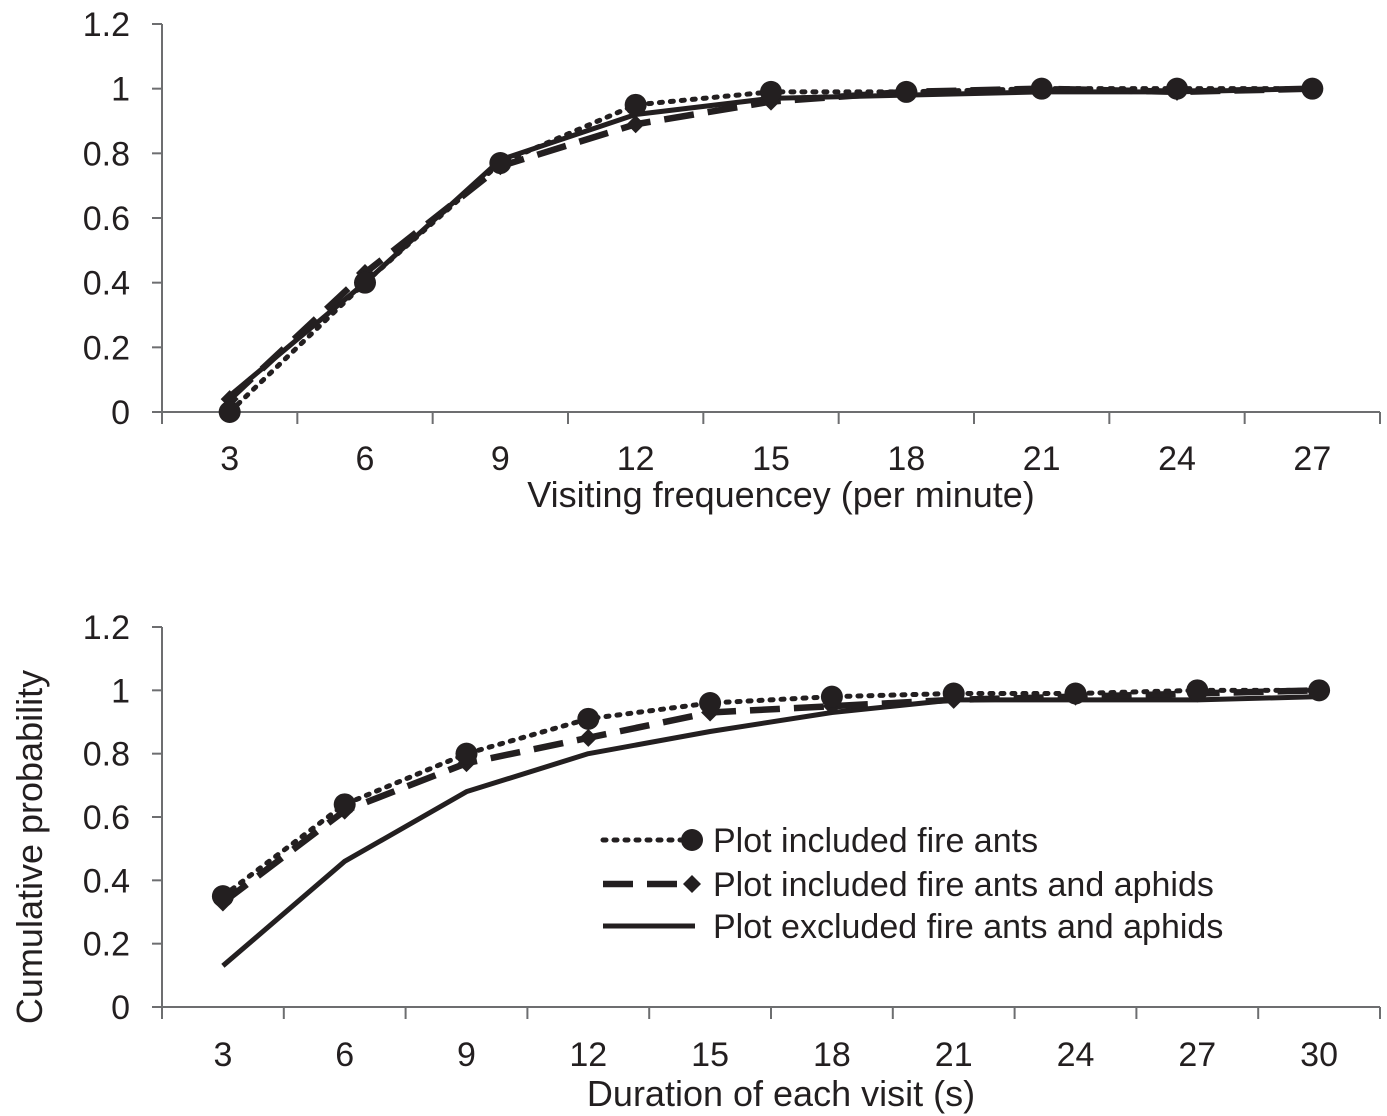 The image size is (1387, 1116). Describe the element at coordinates (781, 1093) in the screenshot. I see `x-axis-title: Duration of each visit (s)` at that location.